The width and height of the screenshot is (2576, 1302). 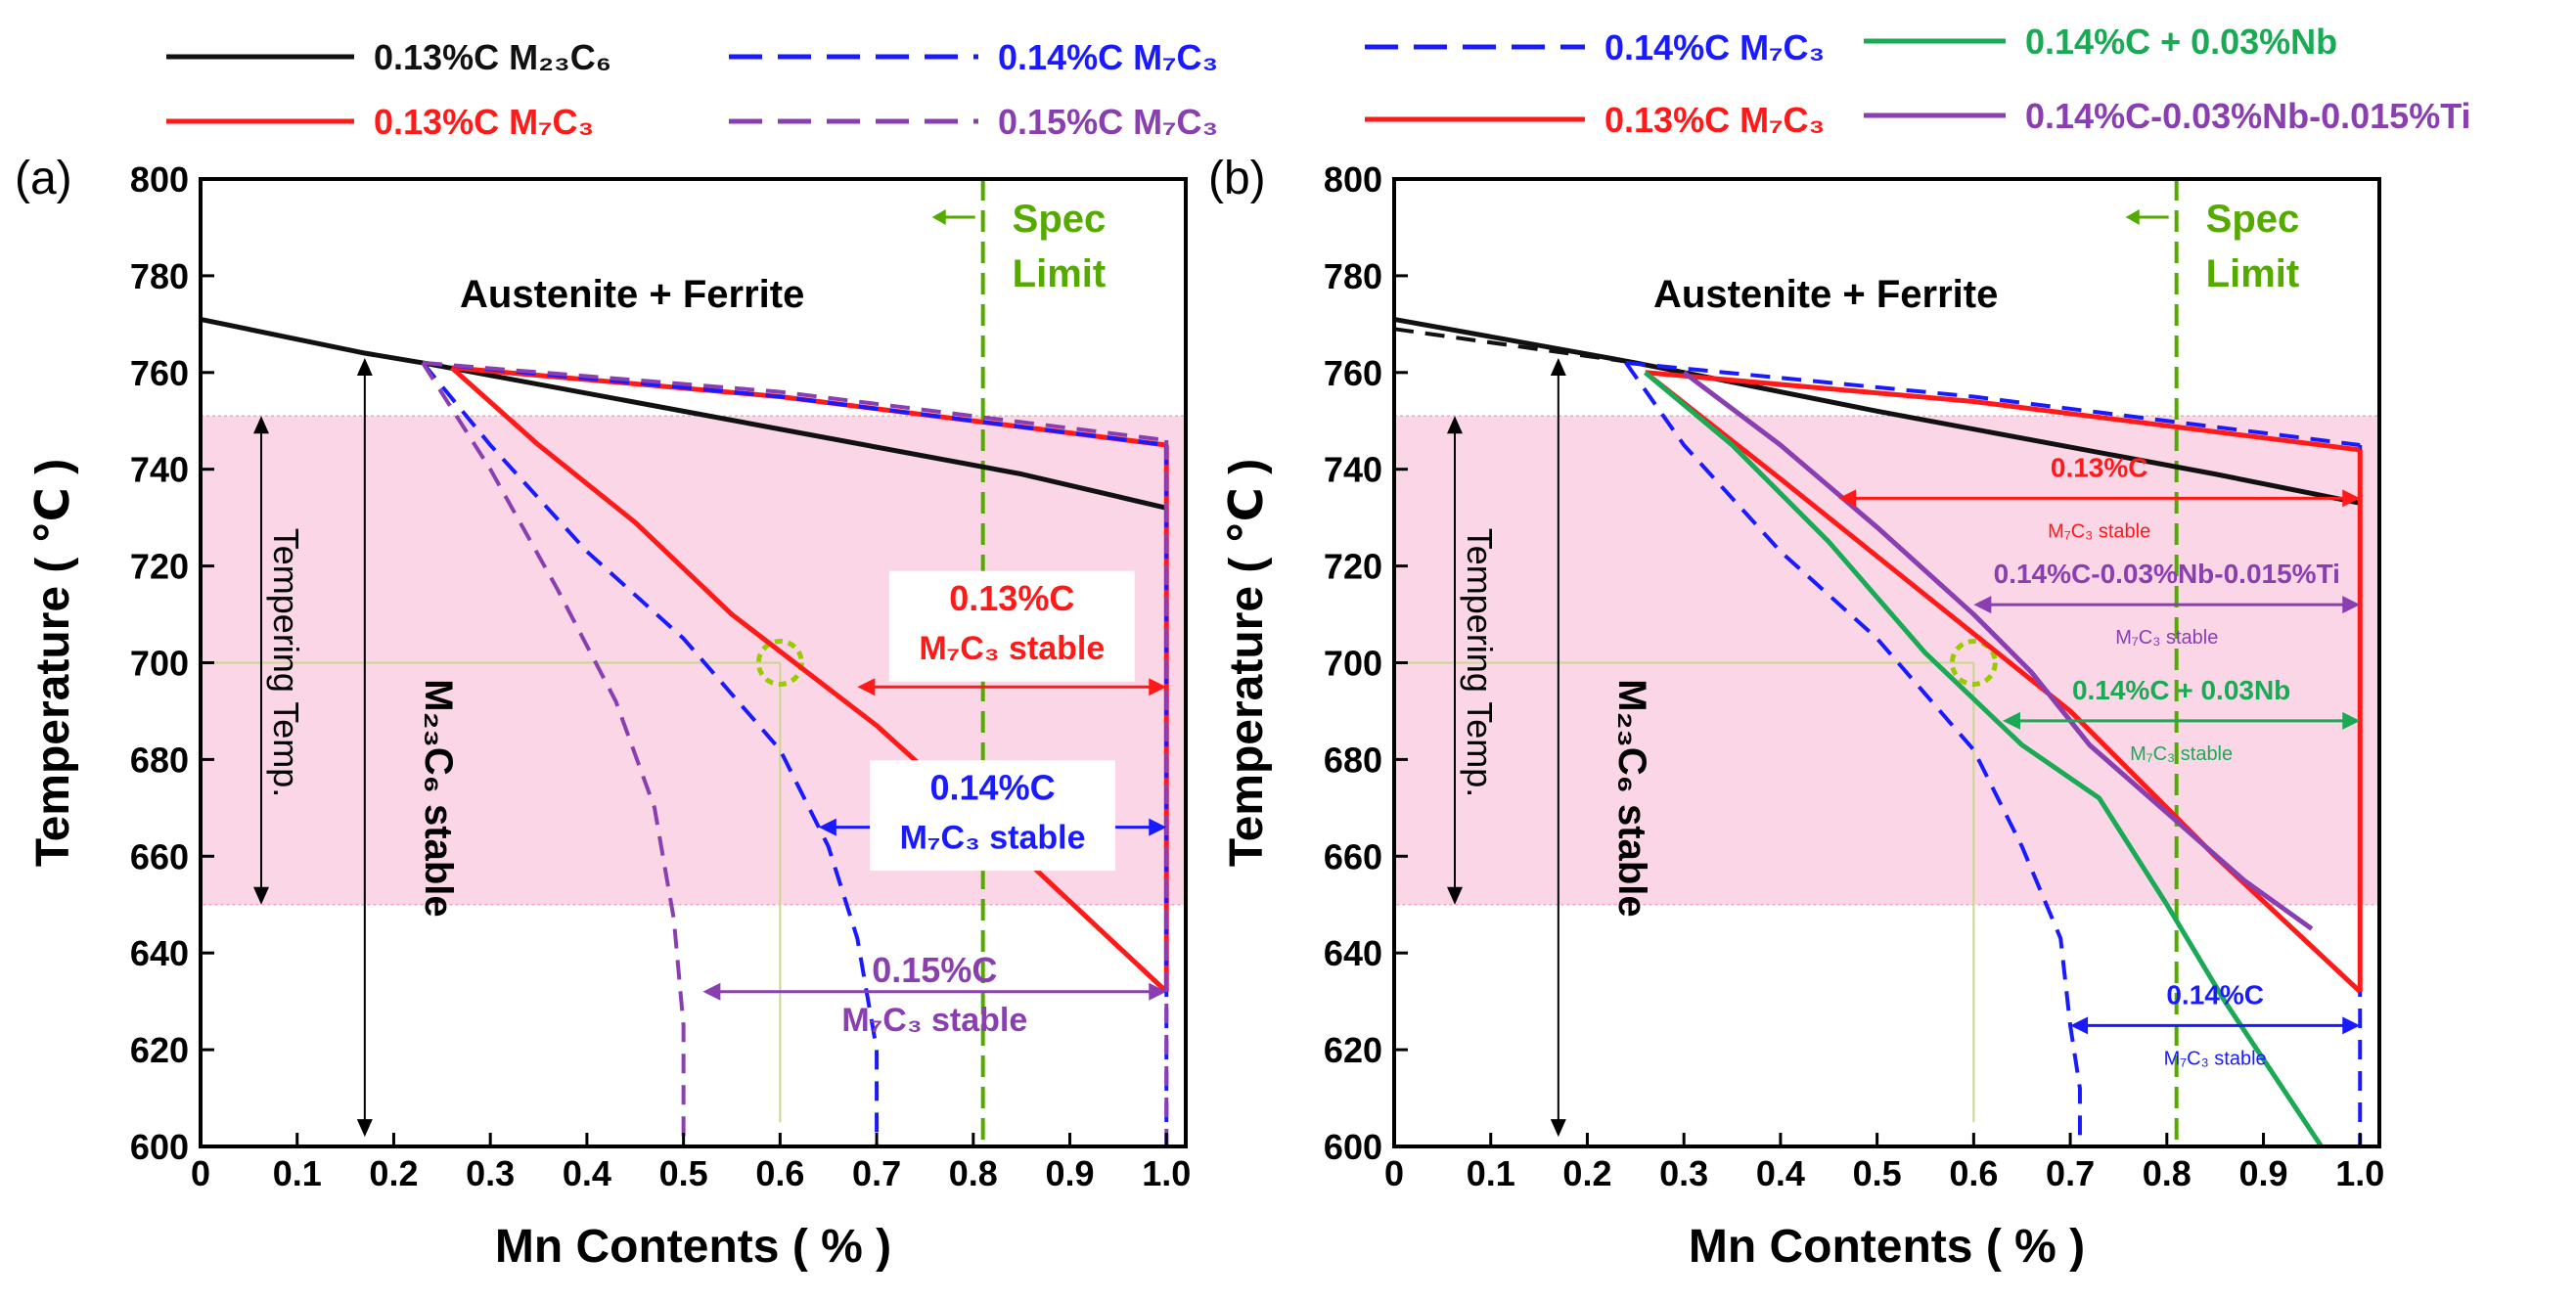 What do you see at coordinates (2167, 574) in the screenshot?
I see `annotation-title: 0.14%C-0.03%Nb-0.015%Ti` at bounding box center [2167, 574].